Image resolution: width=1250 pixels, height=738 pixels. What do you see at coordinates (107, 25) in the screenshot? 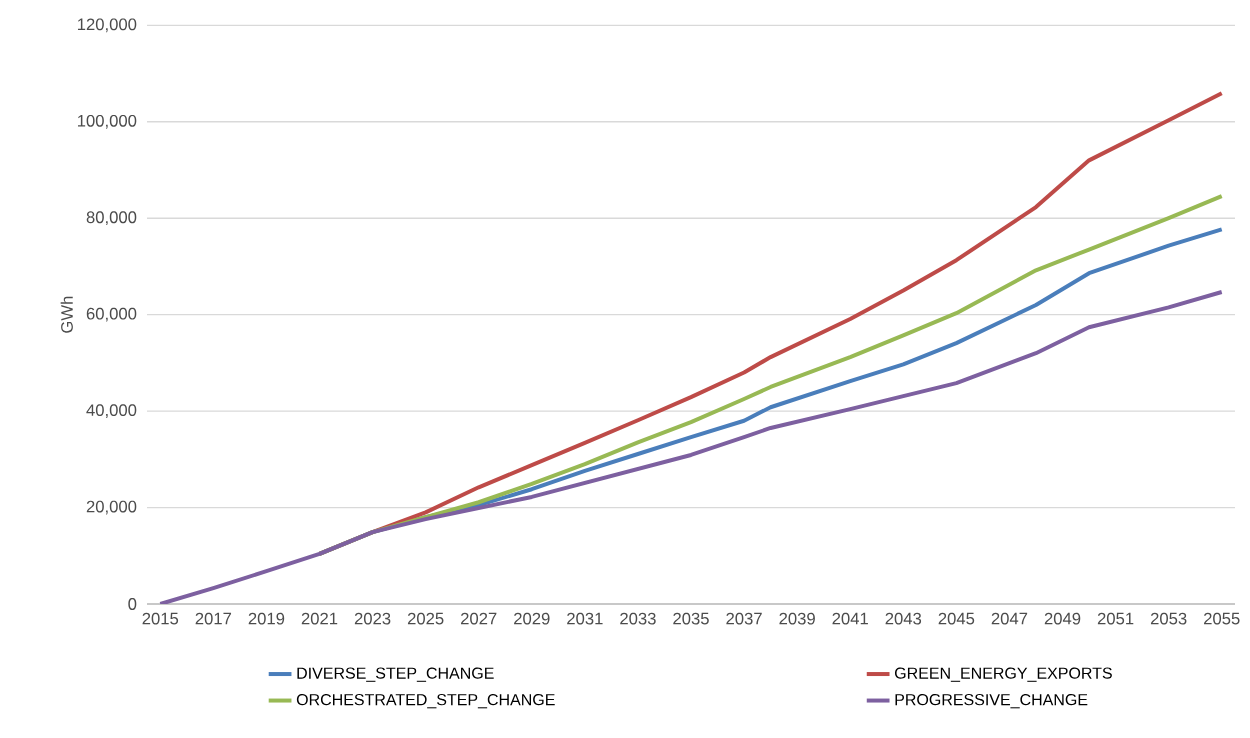
I see `y-tick-label: 120,000` at bounding box center [107, 25].